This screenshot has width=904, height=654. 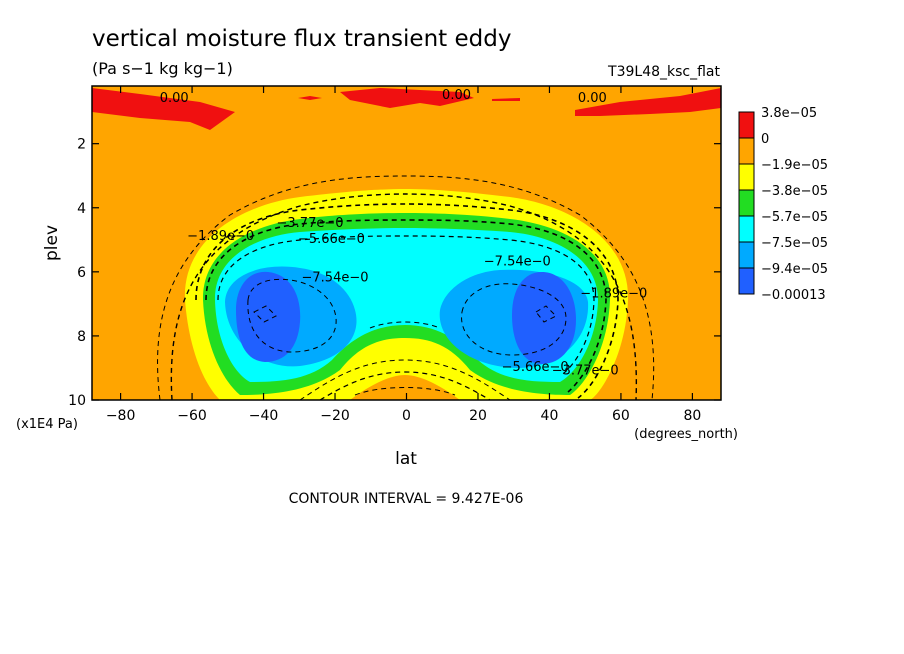 I want to click on y-axis-label: plev, so click(x=52, y=243).